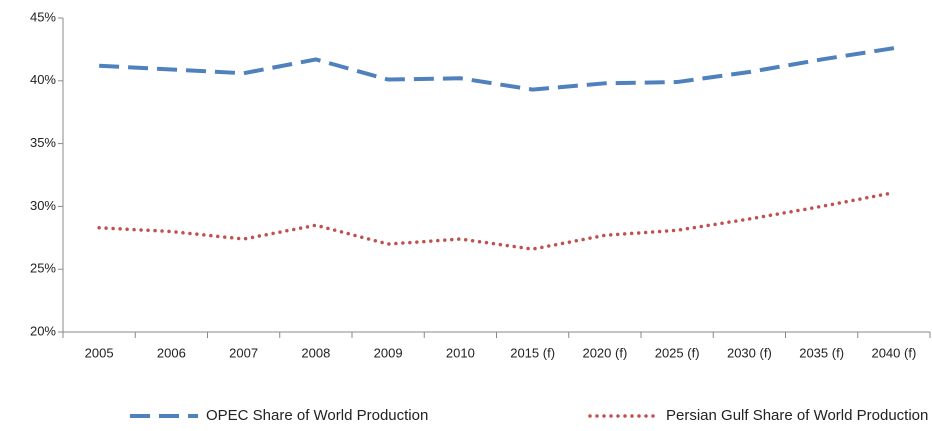 Image resolution: width=932 pixels, height=431 pixels. I want to click on y-tick-label: 20%, so click(43, 330).